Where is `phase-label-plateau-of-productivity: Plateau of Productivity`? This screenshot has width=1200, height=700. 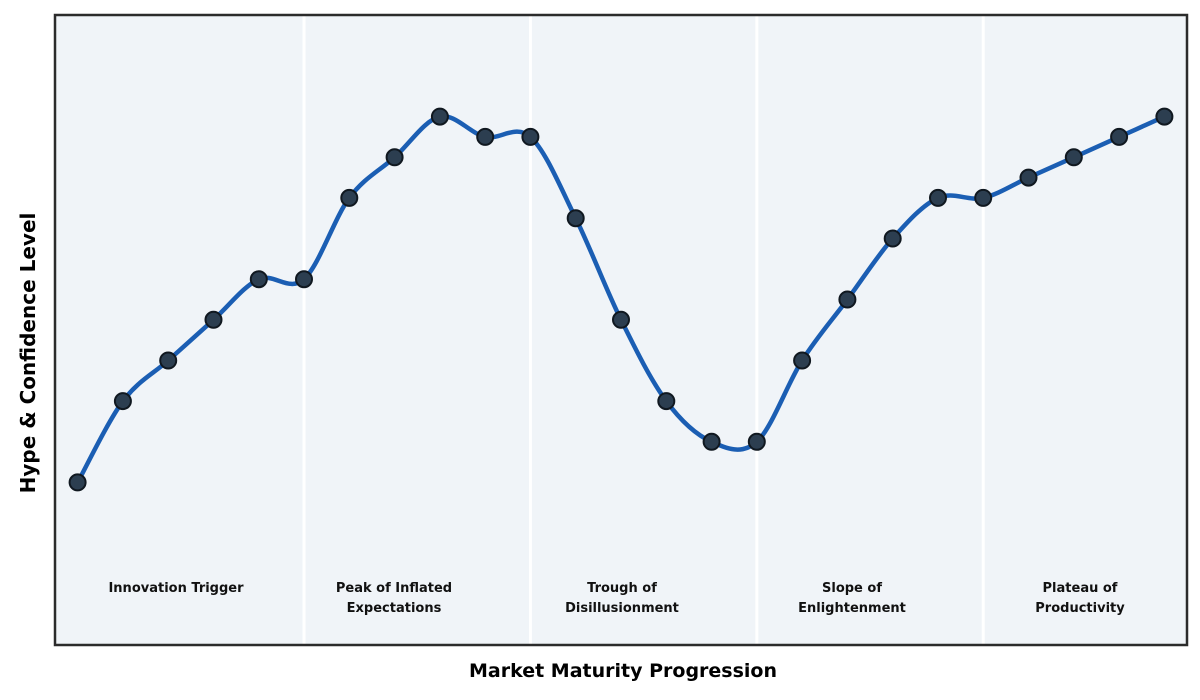 phase-label-plateau-of-productivity: Plateau of Productivity is located at coordinates (1080, 598).